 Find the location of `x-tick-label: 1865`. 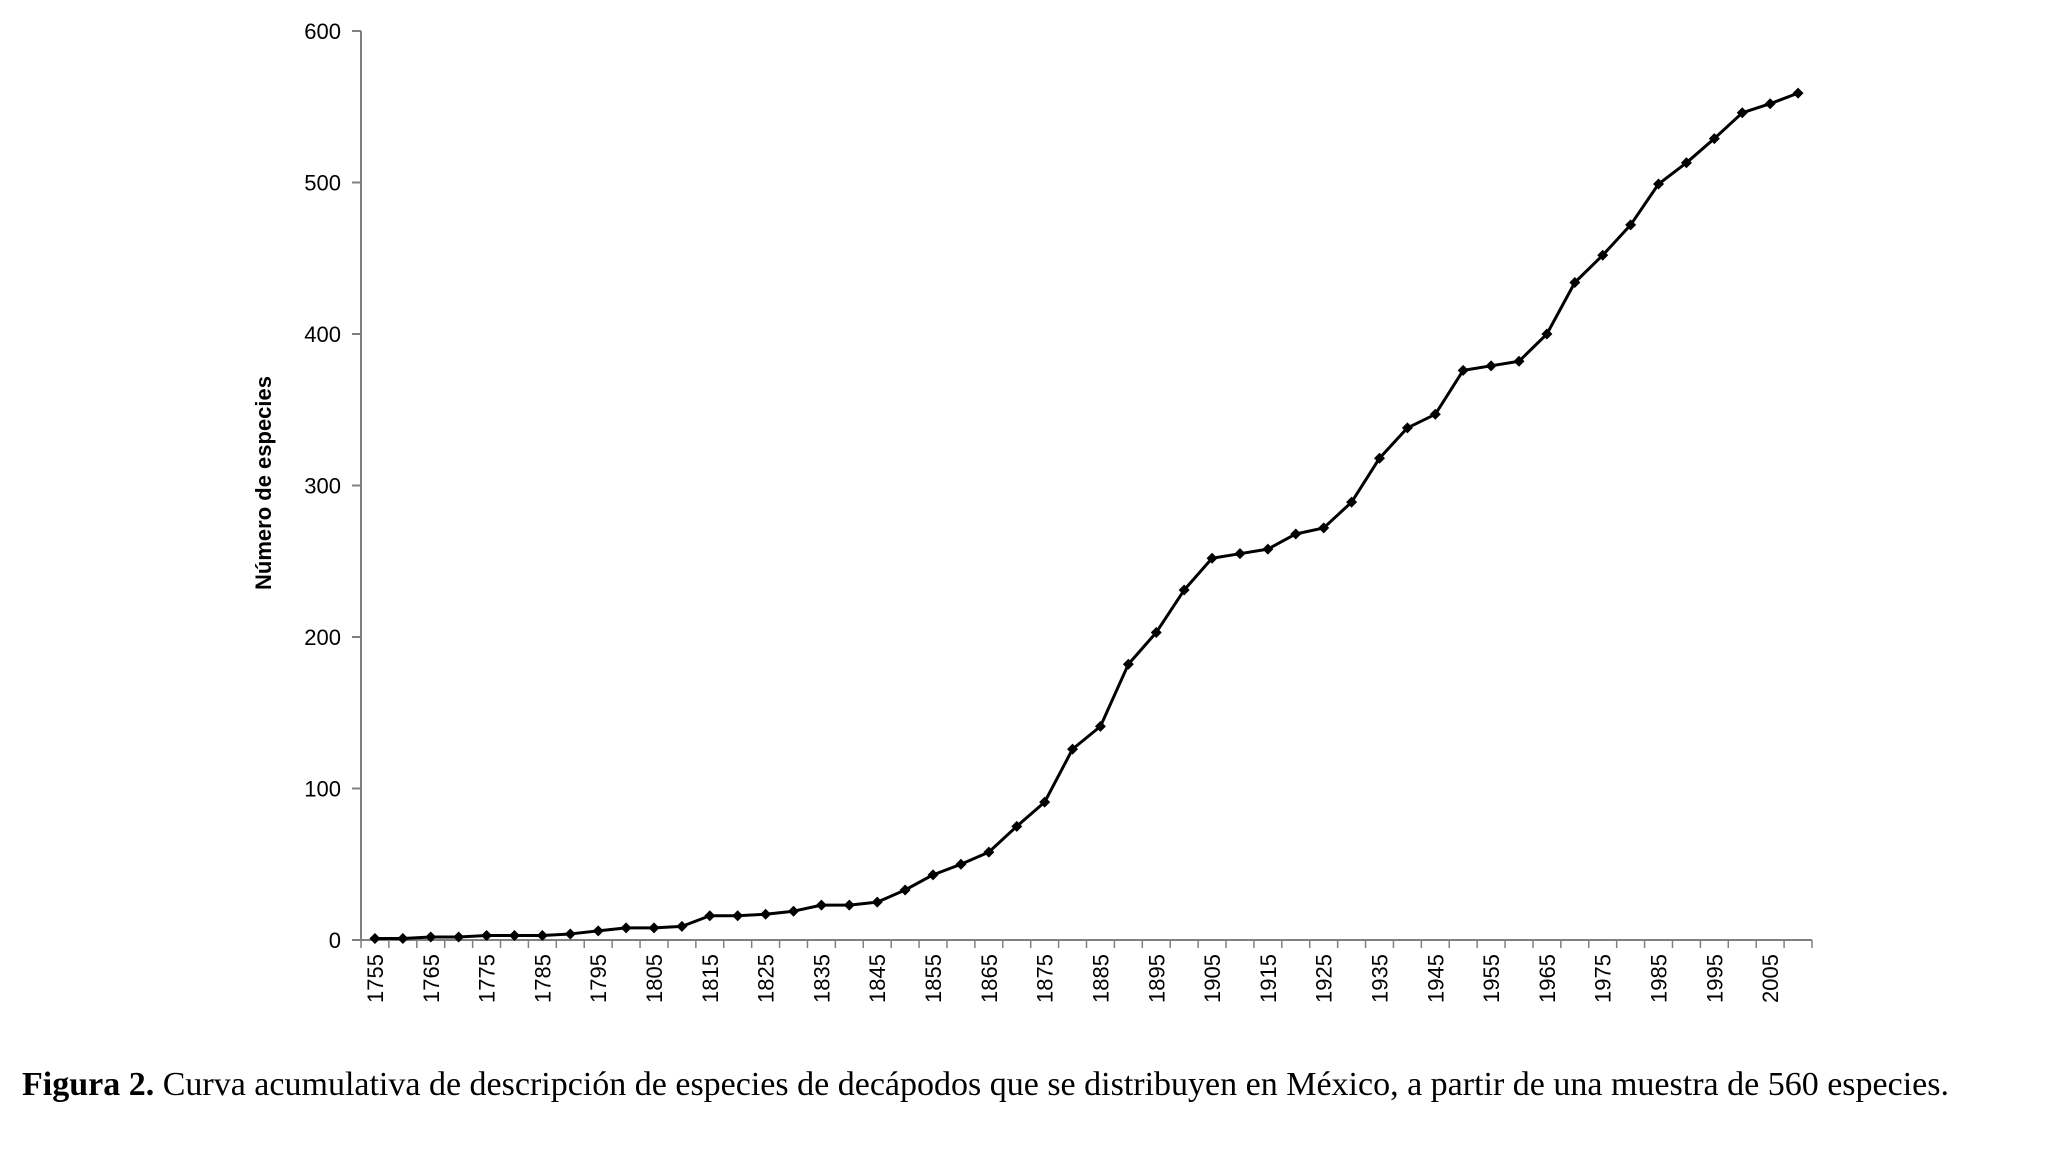

x-tick-label: 1865 is located at coordinates (989, 978).